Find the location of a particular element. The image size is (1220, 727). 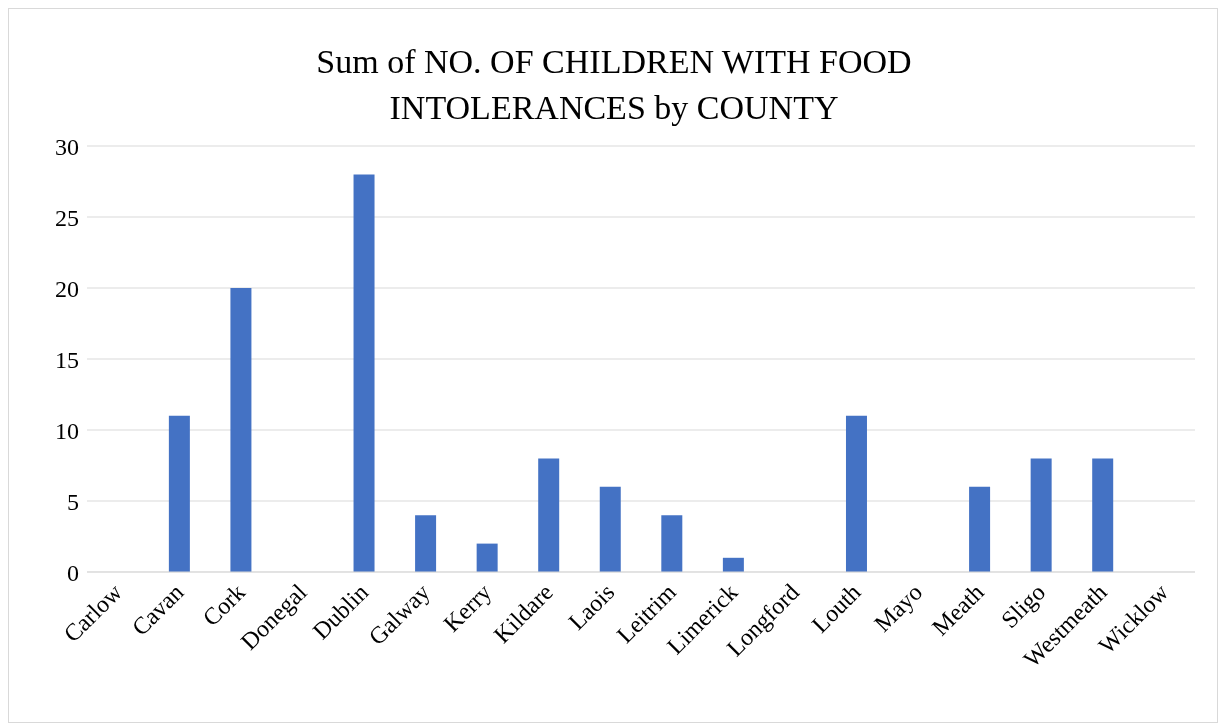

y-tick-label: 0 is located at coordinates (73, 572).